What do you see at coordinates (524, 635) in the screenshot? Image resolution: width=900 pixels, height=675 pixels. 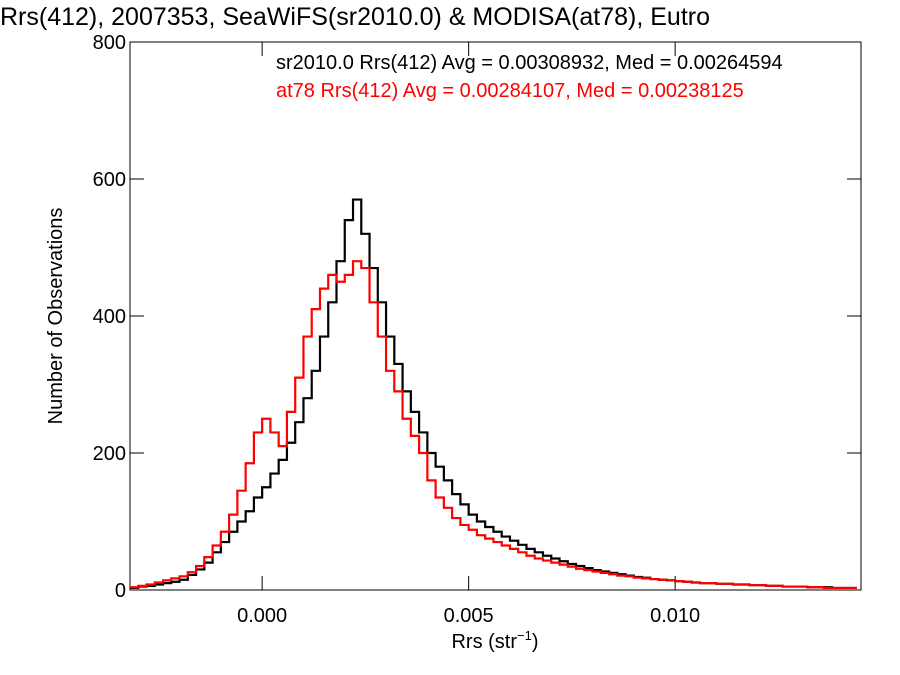 I see `x-axis-label-superscript: −1` at bounding box center [524, 635].